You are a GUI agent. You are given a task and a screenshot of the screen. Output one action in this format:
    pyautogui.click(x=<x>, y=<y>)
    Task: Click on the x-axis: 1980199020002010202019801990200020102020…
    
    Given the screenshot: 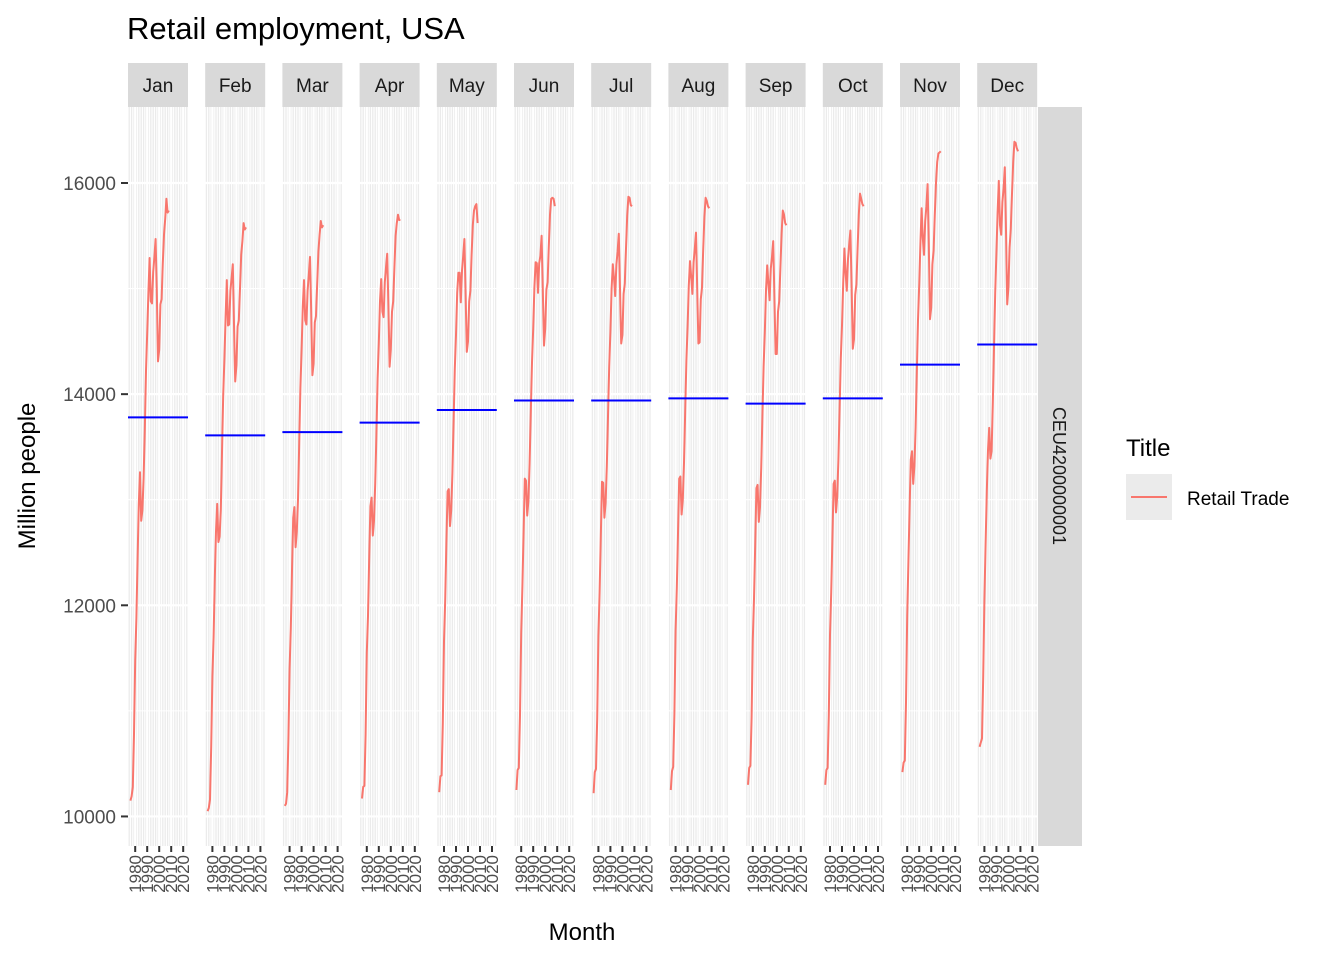 What is the action you would take?
    pyautogui.click(x=584, y=869)
    